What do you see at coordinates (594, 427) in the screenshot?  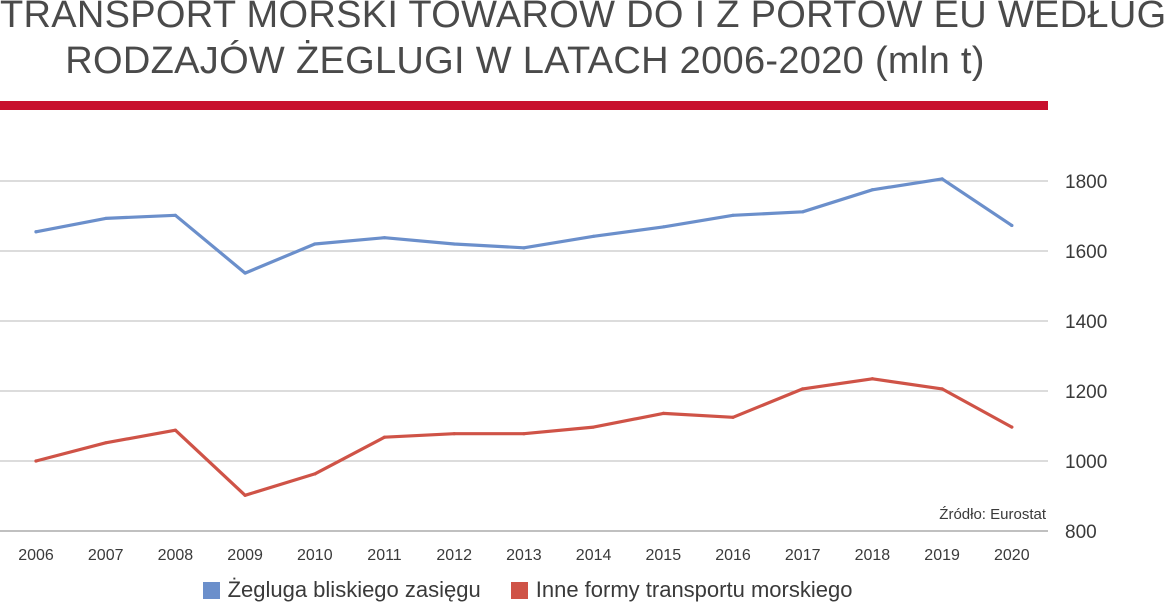 I see `series-2-point-2014` at bounding box center [594, 427].